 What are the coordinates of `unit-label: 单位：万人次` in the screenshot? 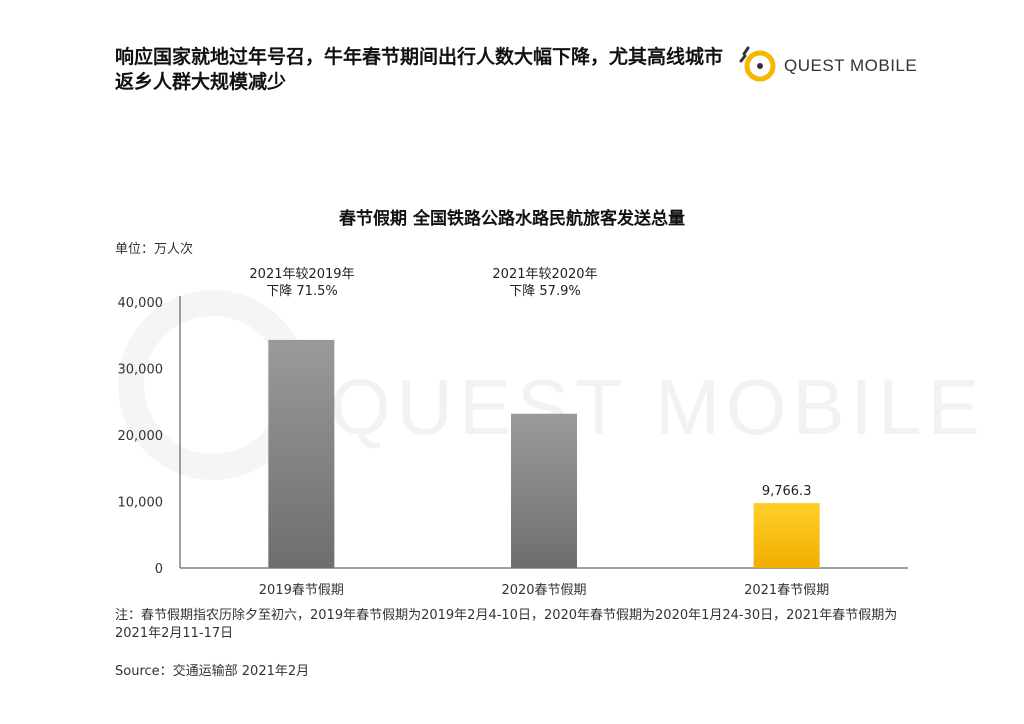 It's located at (154, 249).